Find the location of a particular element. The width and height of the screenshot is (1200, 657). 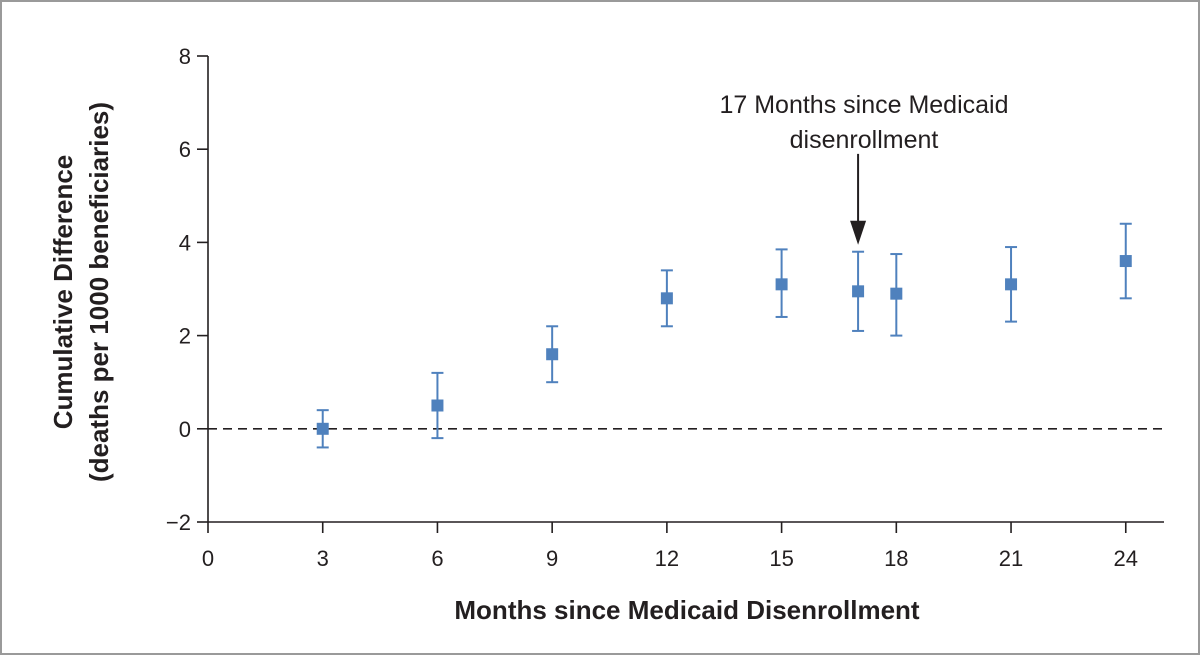

x-tick-label: 6 is located at coordinates (437, 558).